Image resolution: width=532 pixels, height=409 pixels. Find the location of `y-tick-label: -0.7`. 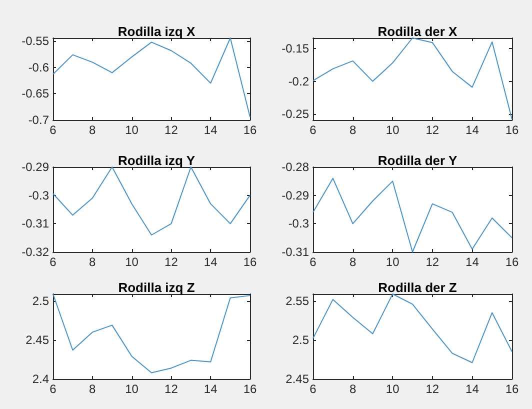

y-tick-label: -0.7 is located at coordinates (39, 120).